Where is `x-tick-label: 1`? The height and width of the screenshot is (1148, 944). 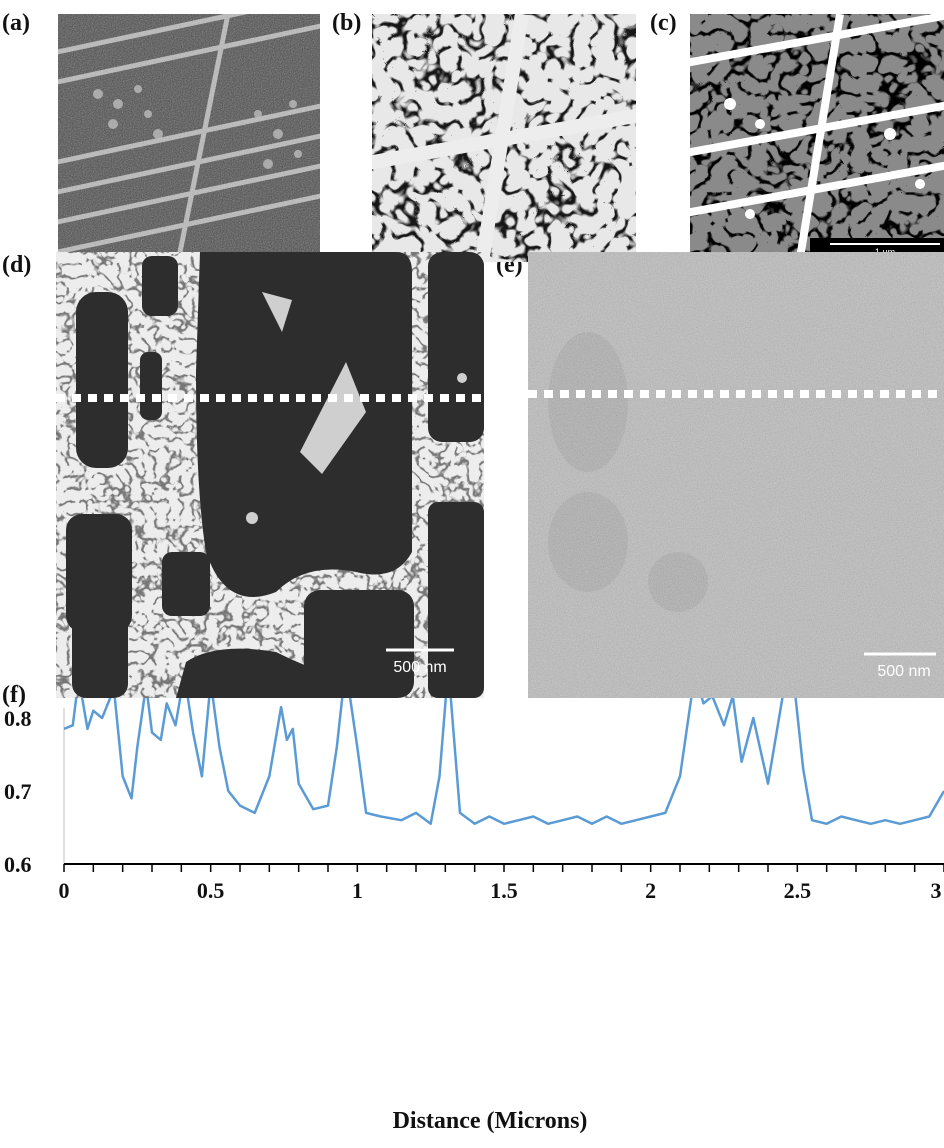
x-tick-label: 1 is located at coordinates (357, 890).